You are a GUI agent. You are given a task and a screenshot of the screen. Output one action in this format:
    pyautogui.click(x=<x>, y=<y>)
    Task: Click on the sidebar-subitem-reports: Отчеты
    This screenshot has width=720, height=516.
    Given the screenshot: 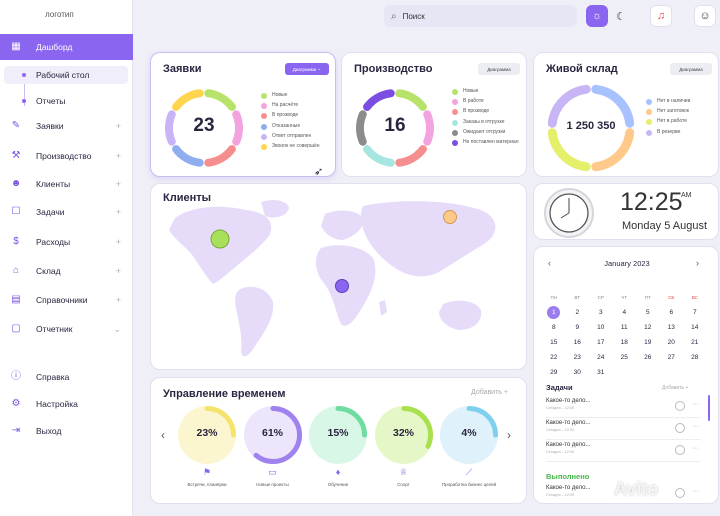 What is the action you would take?
    pyautogui.click(x=43, y=101)
    